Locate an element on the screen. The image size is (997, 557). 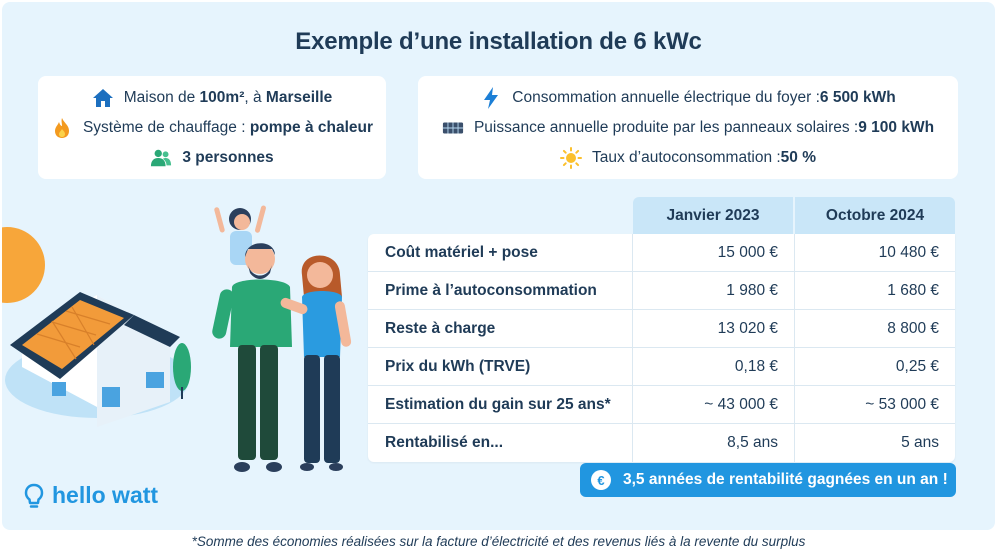
family-drawing is located at coordinates (282, 338).